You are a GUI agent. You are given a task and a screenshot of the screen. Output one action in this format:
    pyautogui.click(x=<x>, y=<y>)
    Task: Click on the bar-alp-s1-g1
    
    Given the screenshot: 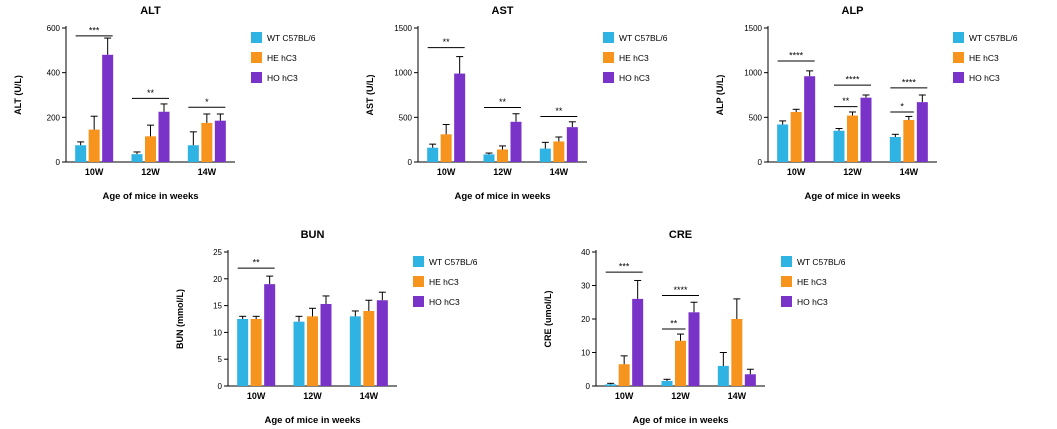 What is the action you would take?
    pyautogui.click(x=852, y=138)
    